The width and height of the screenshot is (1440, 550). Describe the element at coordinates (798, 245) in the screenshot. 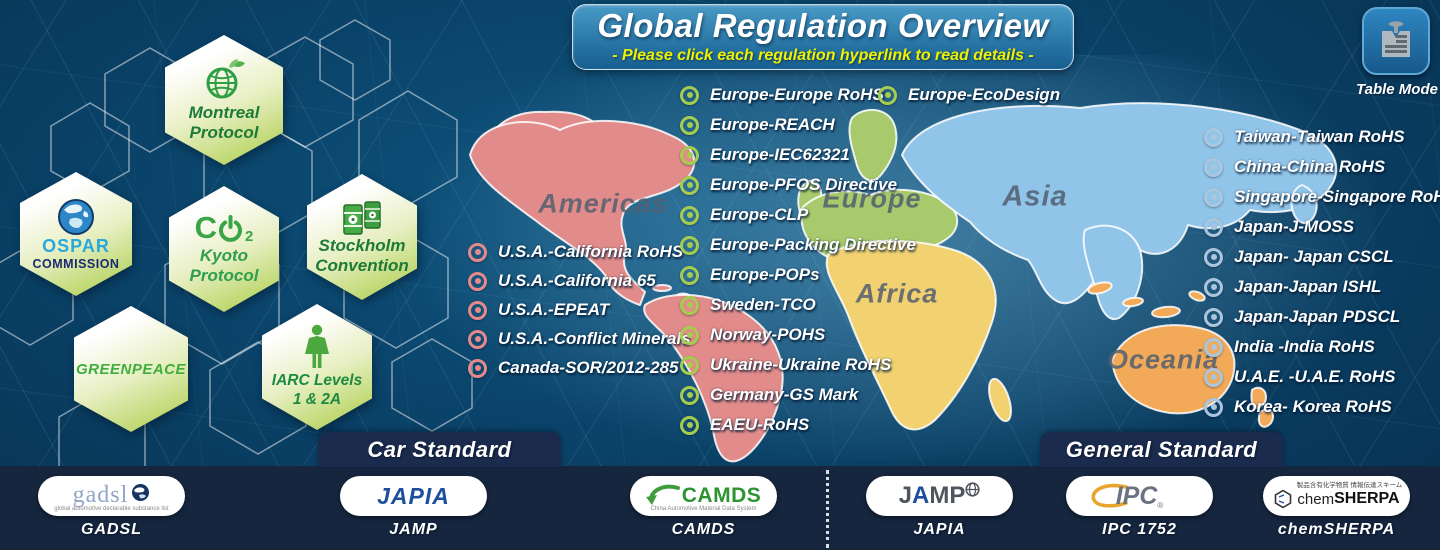

I see `regulation-link: Europe-Packing Directive` at that location.